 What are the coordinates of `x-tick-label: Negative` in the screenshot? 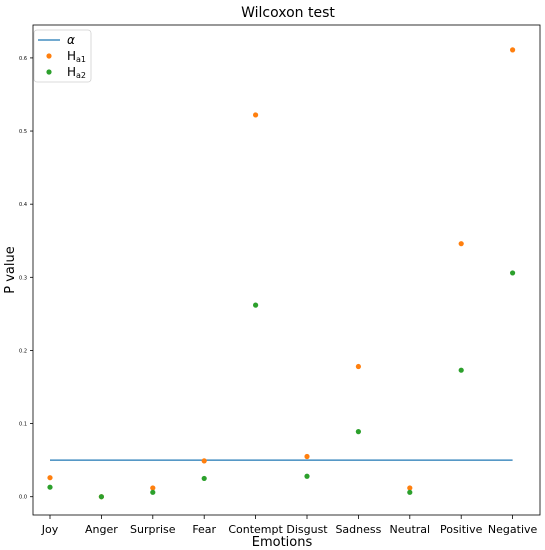 It's located at (513, 529).